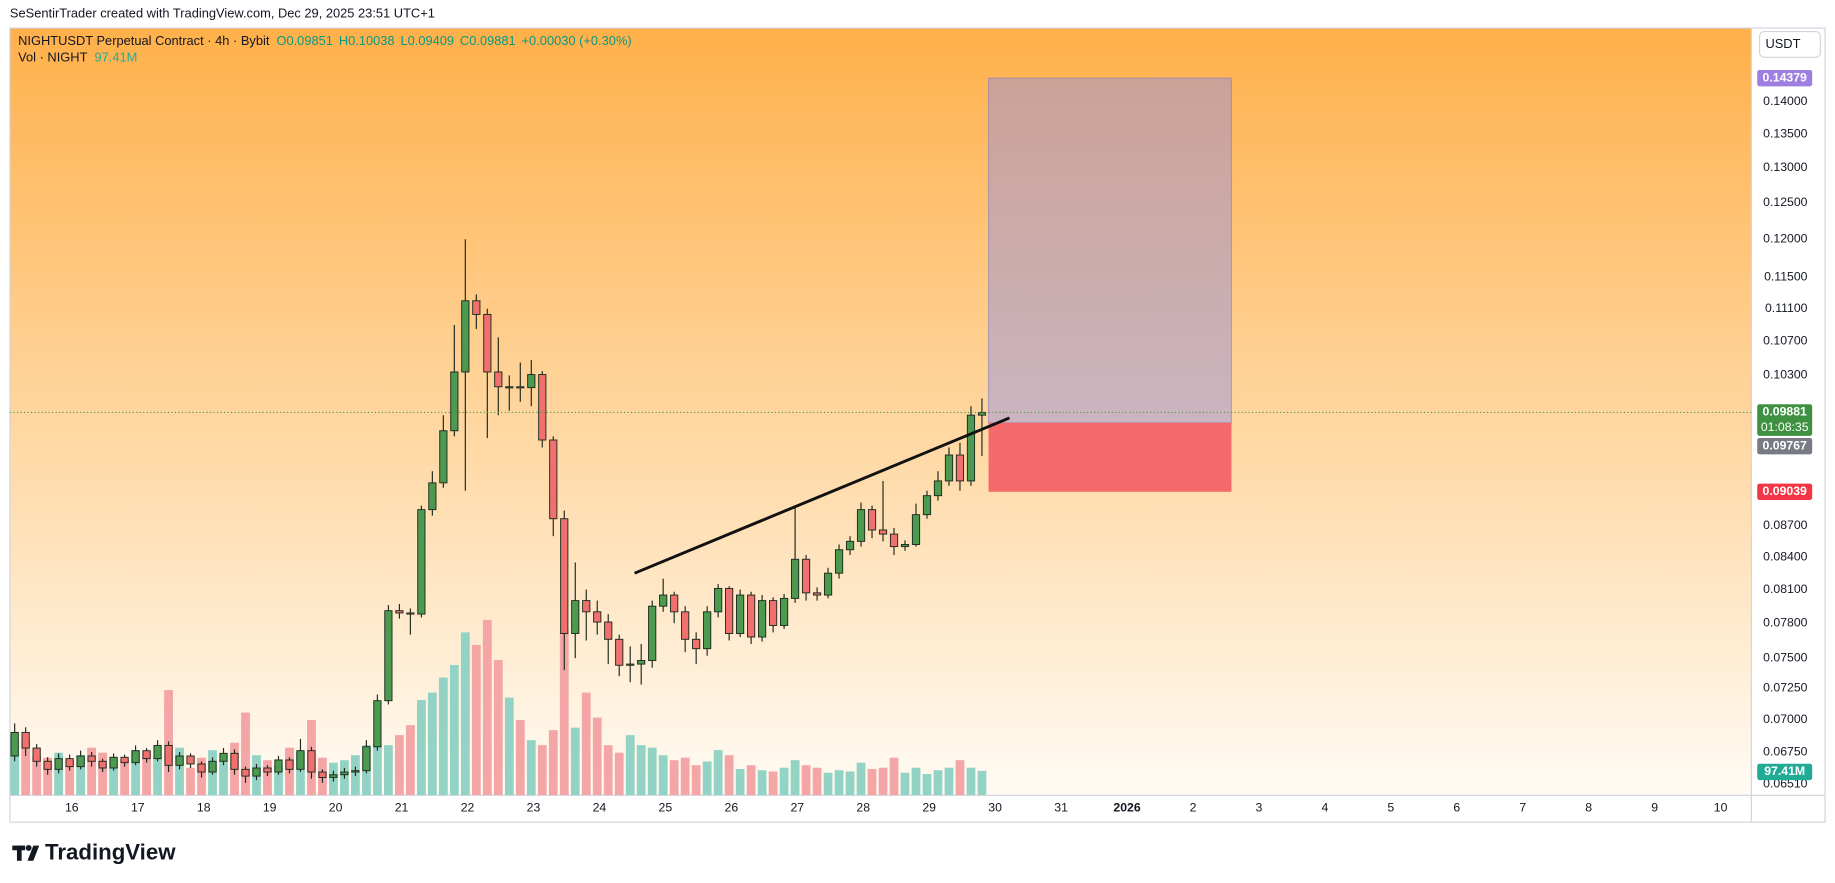 Image resolution: width=1835 pixels, height=883 pixels. What do you see at coordinates (577, 40) in the screenshot?
I see `ohlc-value: +0.00030 (+0.30%)` at bounding box center [577, 40].